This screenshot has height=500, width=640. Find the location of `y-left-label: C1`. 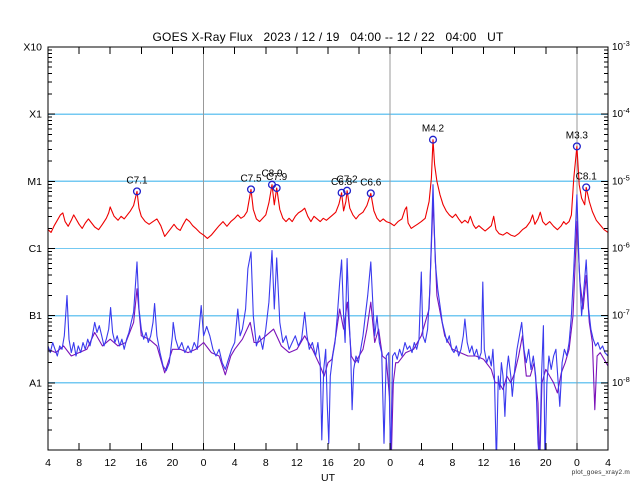

y-left-label: C1 is located at coordinates (36, 249).